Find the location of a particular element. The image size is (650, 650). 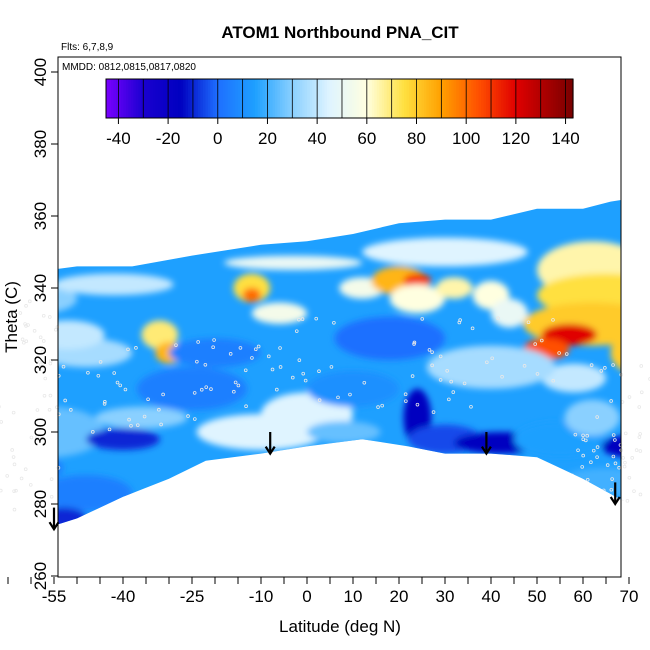

y-tick-label: 320 is located at coordinates (40, 360).